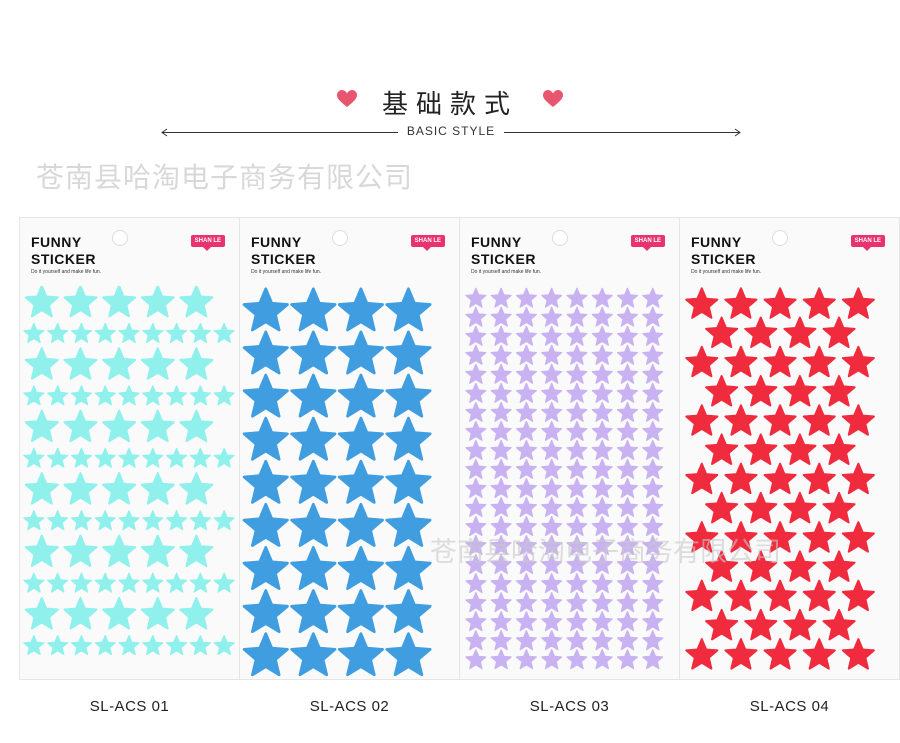 The image size is (900, 743). What do you see at coordinates (560, 238) in the screenshot?
I see `hang-hole` at bounding box center [560, 238].